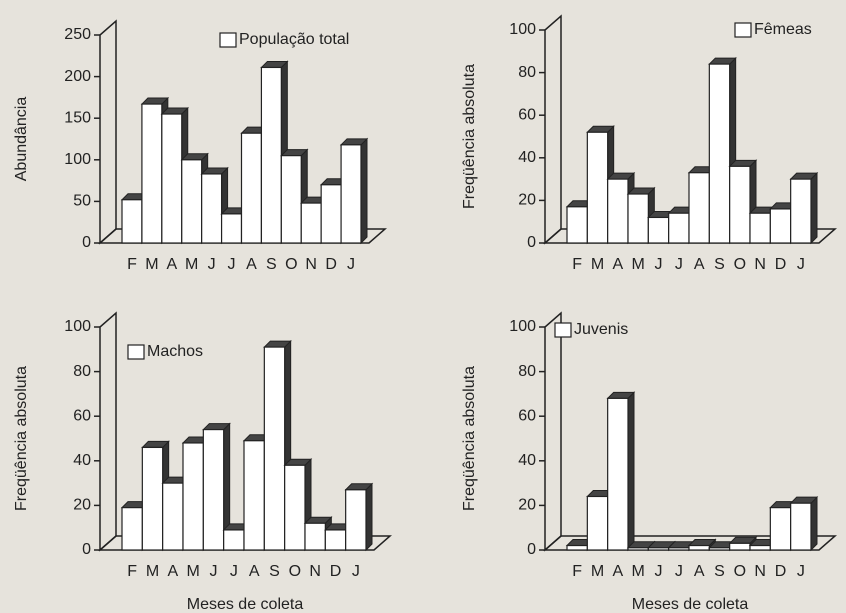 The image size is (846, 613). What do you see at coordinates (743, 30) in the screenshot?
I see `legend-swatch` at bounding box center [743, 30].